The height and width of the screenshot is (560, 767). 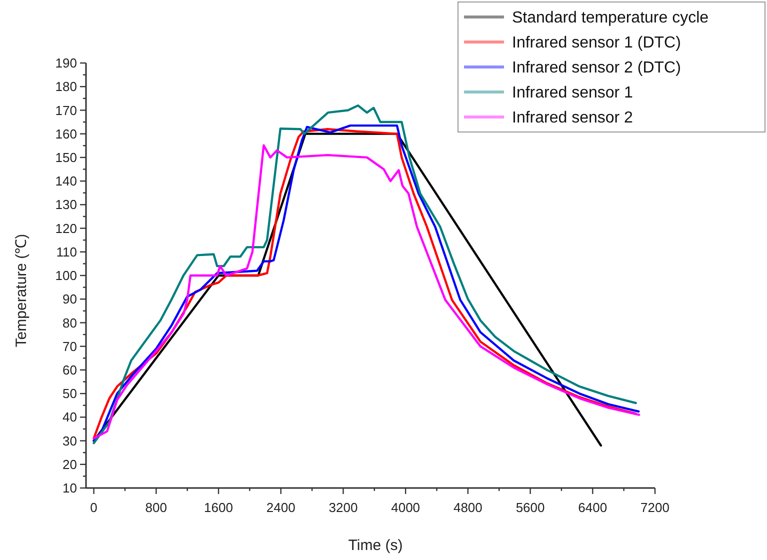 I want to click on x-tick-label: 0, so click(x=94, y=507).